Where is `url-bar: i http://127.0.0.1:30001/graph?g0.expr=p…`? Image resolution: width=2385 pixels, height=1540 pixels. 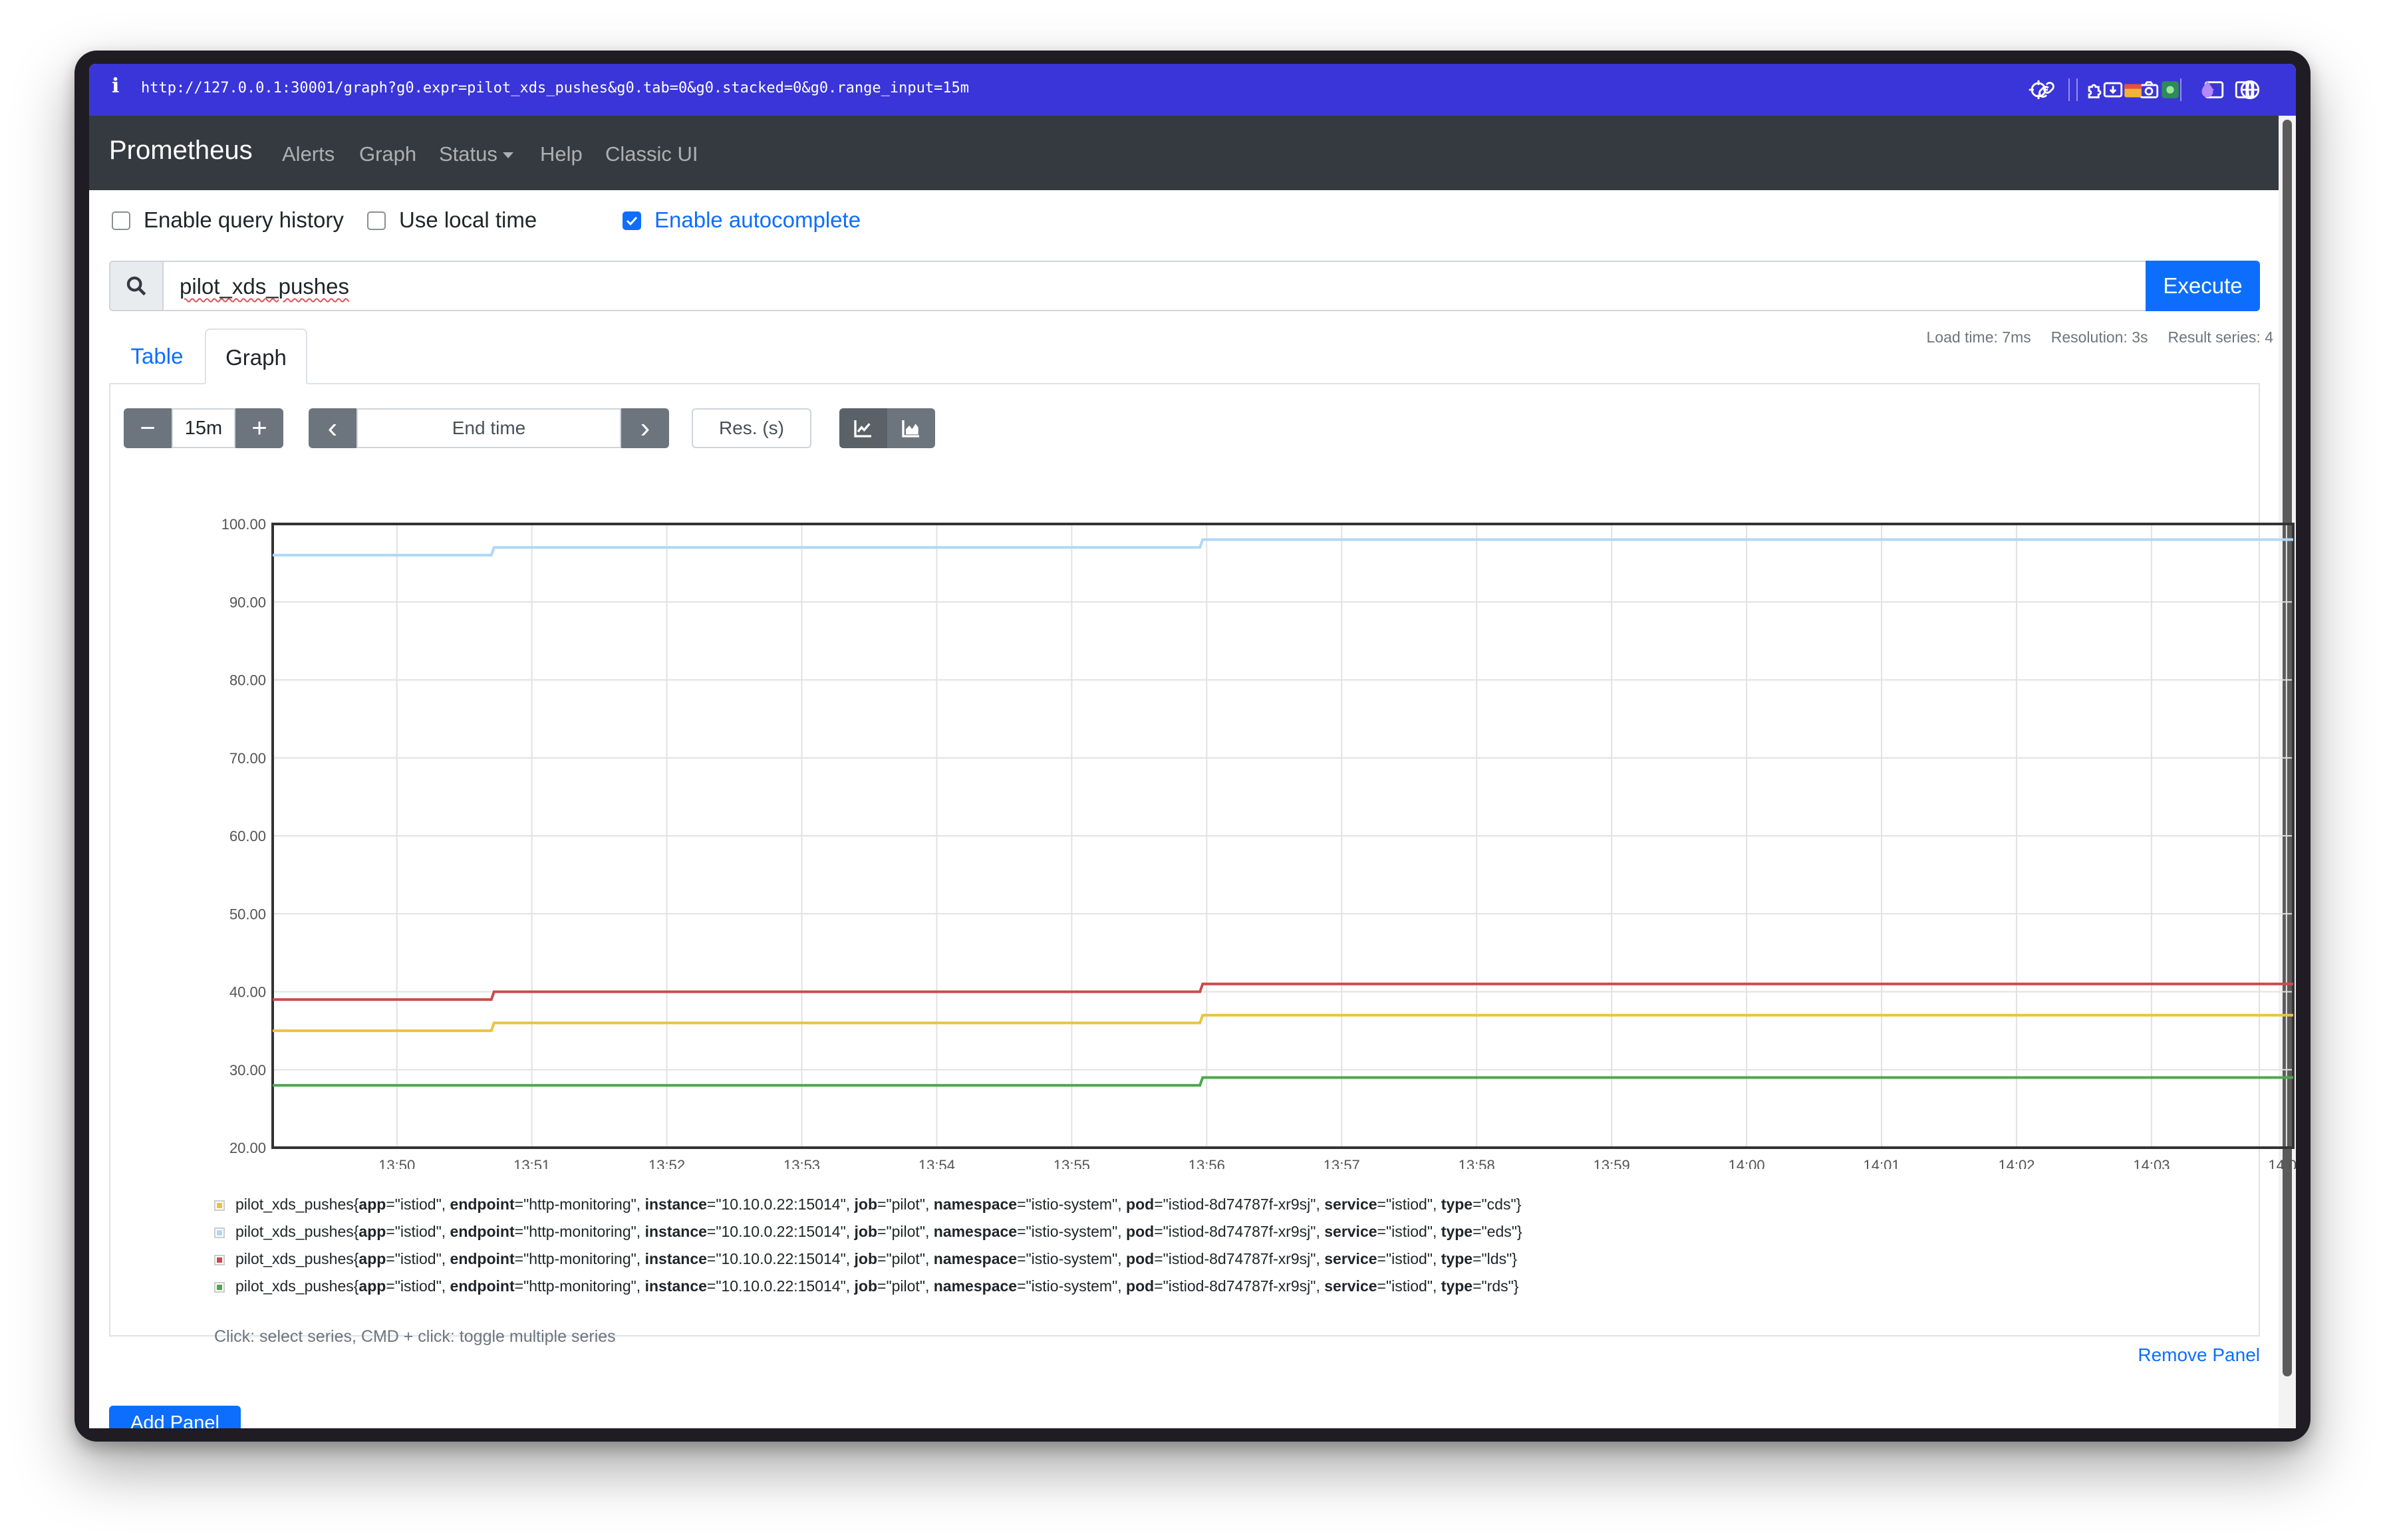 url-bar: i http://127.0.0.1:30001/graph?g0.expr=p… is located at coordinates (1192, 90).